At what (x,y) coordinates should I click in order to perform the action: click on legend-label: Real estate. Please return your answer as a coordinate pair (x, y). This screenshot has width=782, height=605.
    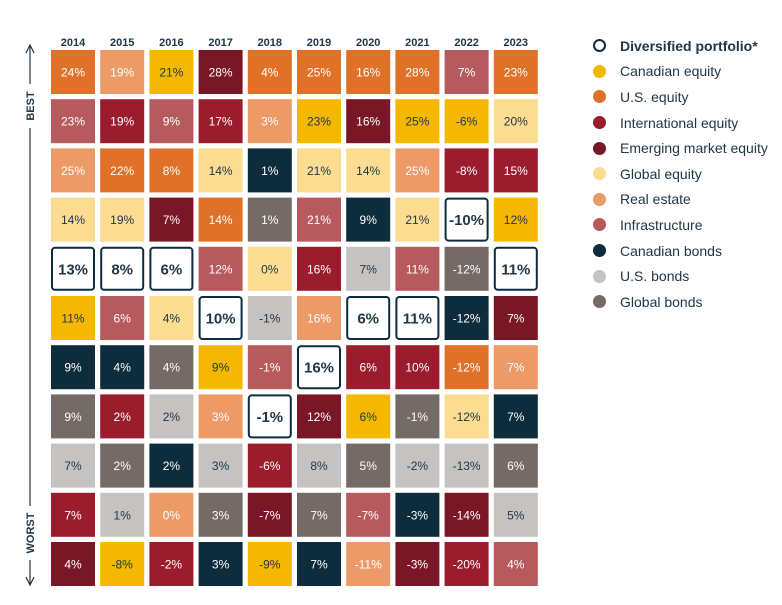
    Looking at the image, I should click on (655, 199).